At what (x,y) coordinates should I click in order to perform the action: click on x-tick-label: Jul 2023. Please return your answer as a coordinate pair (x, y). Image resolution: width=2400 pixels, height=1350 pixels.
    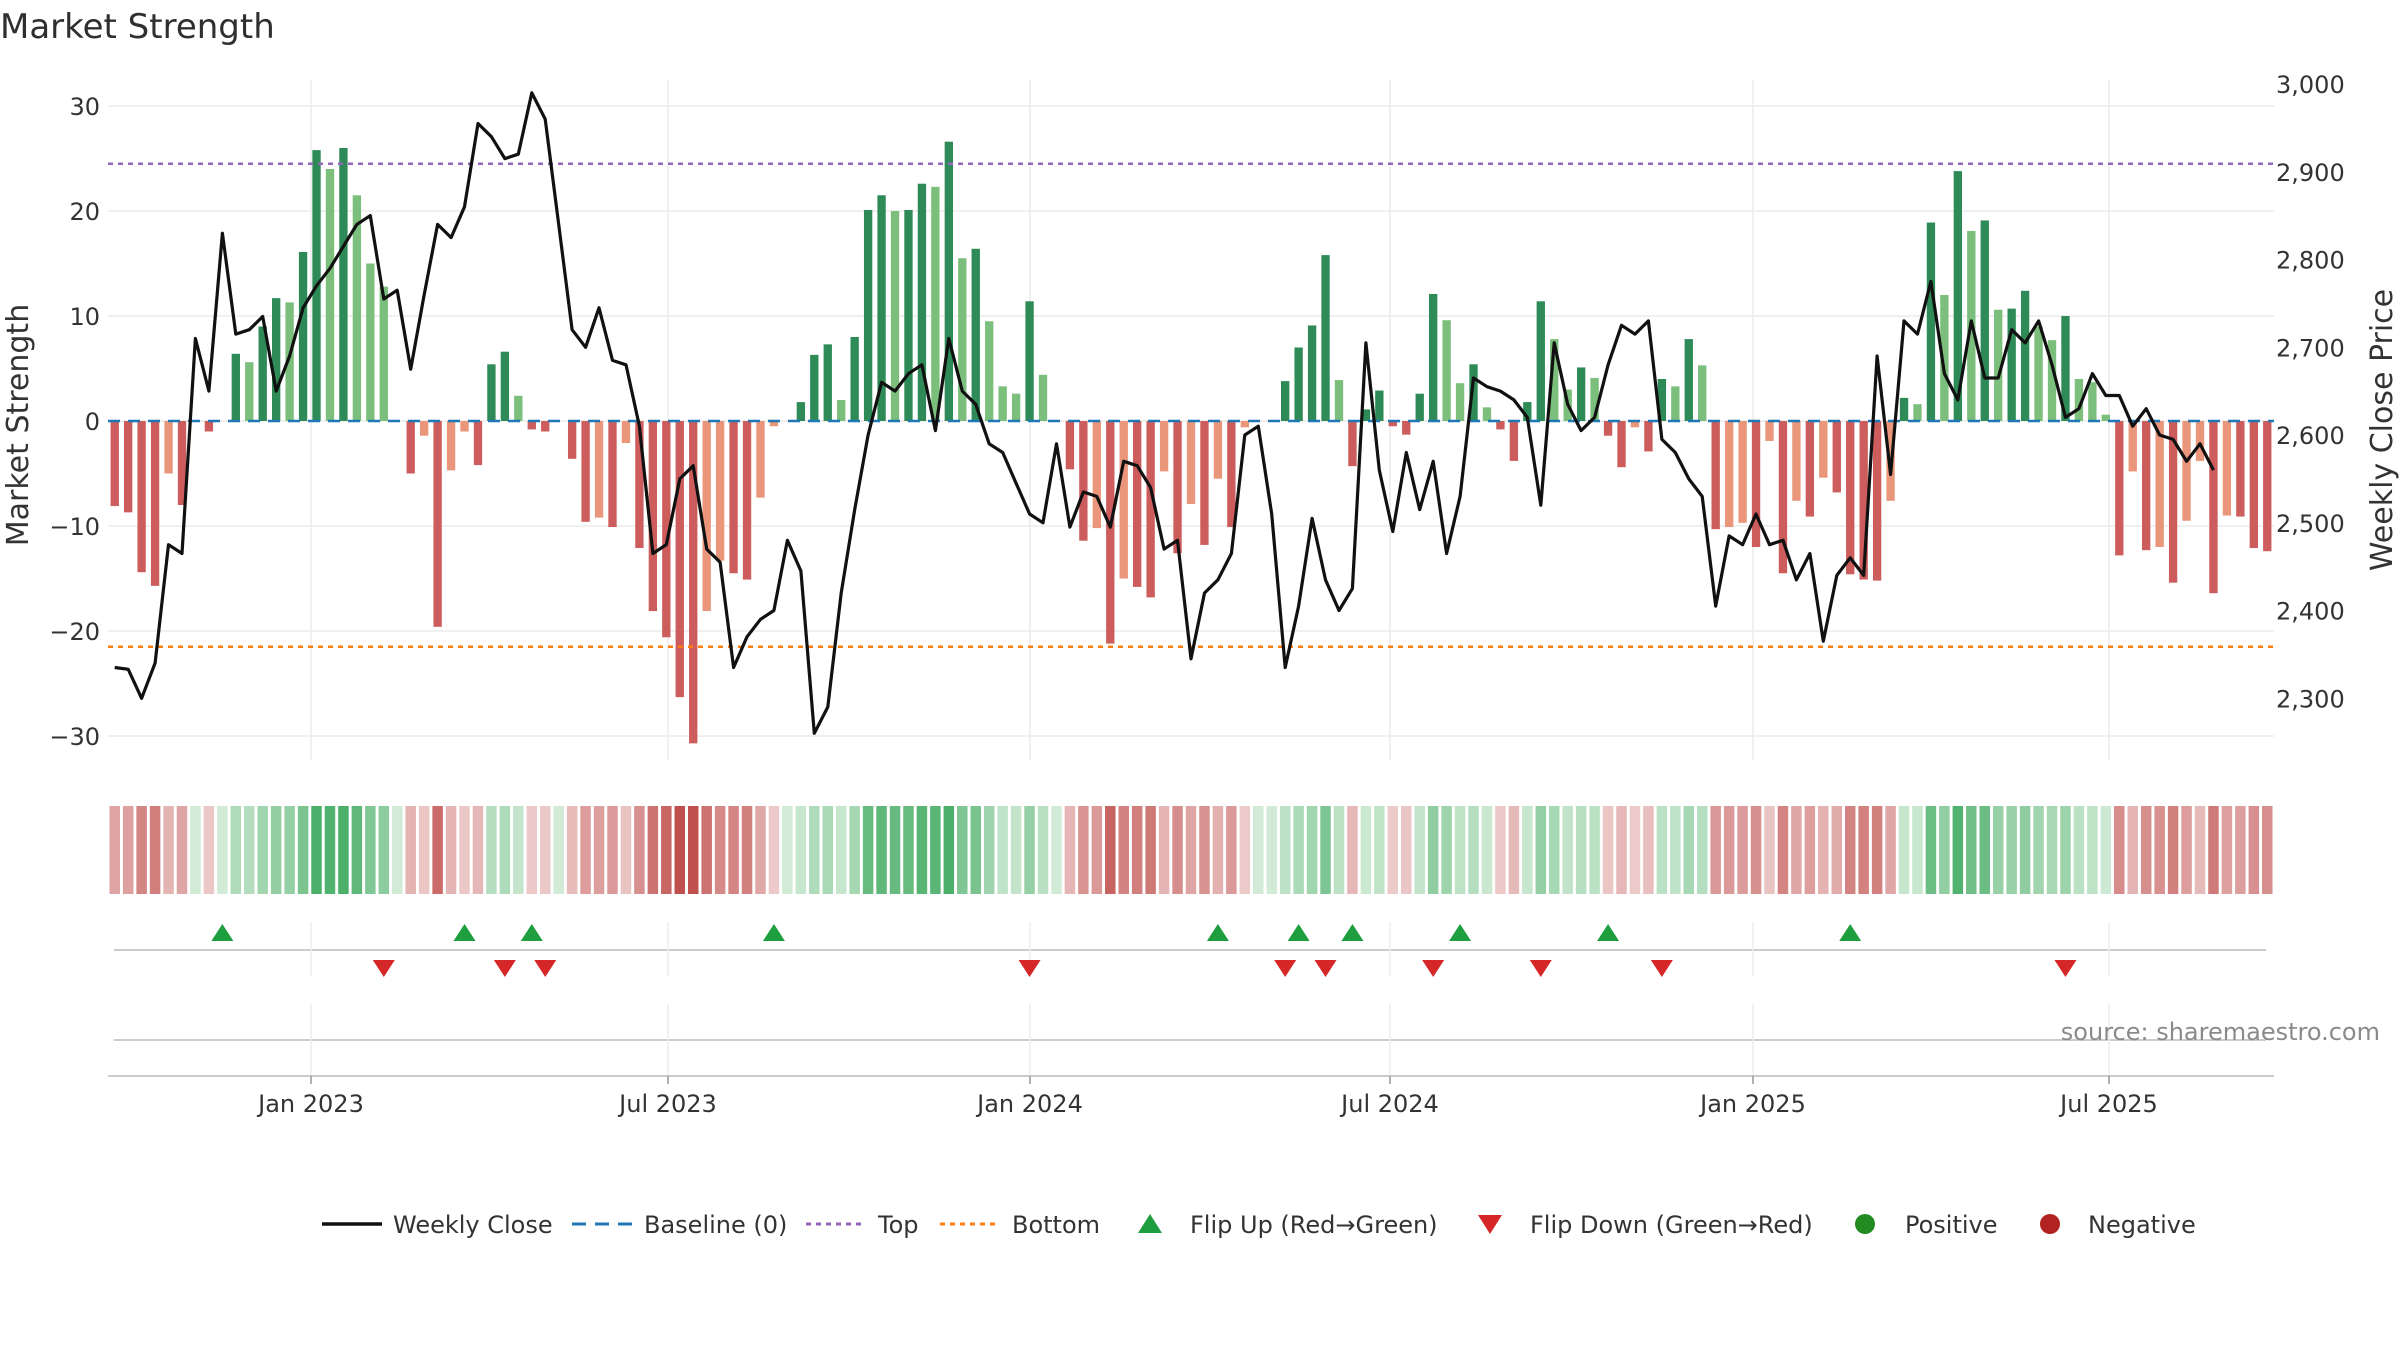
    Looking at the image, I should click on (667, 1104).